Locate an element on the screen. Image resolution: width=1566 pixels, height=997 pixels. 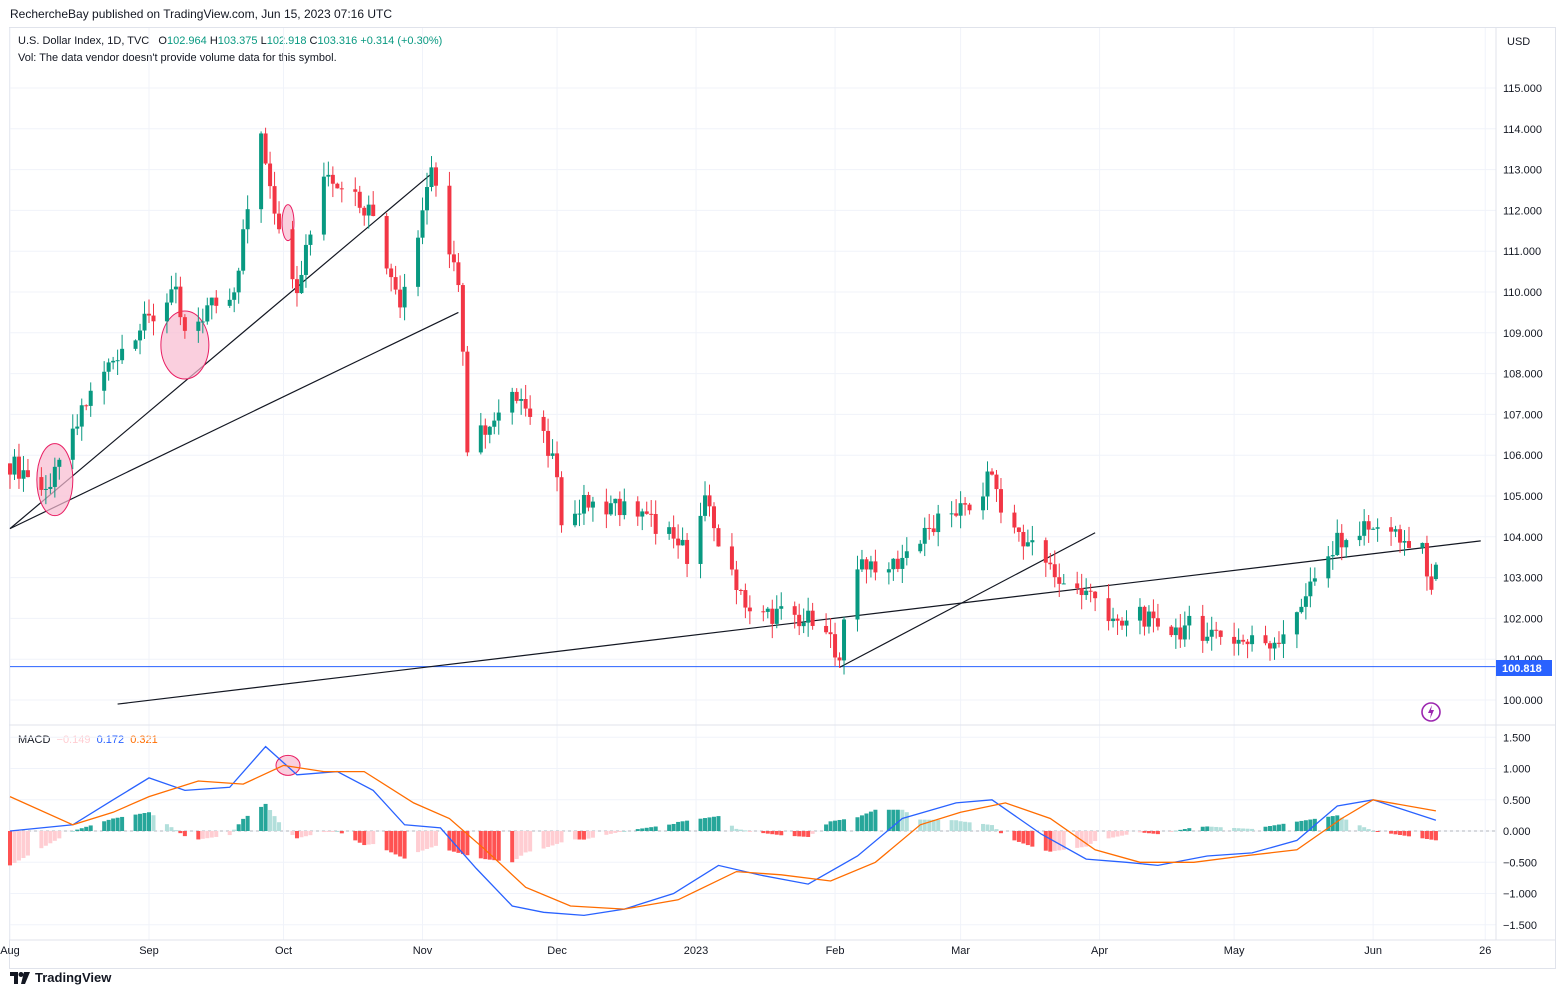
last-price-label: 100.818 is located at coordinates (1522, 669).